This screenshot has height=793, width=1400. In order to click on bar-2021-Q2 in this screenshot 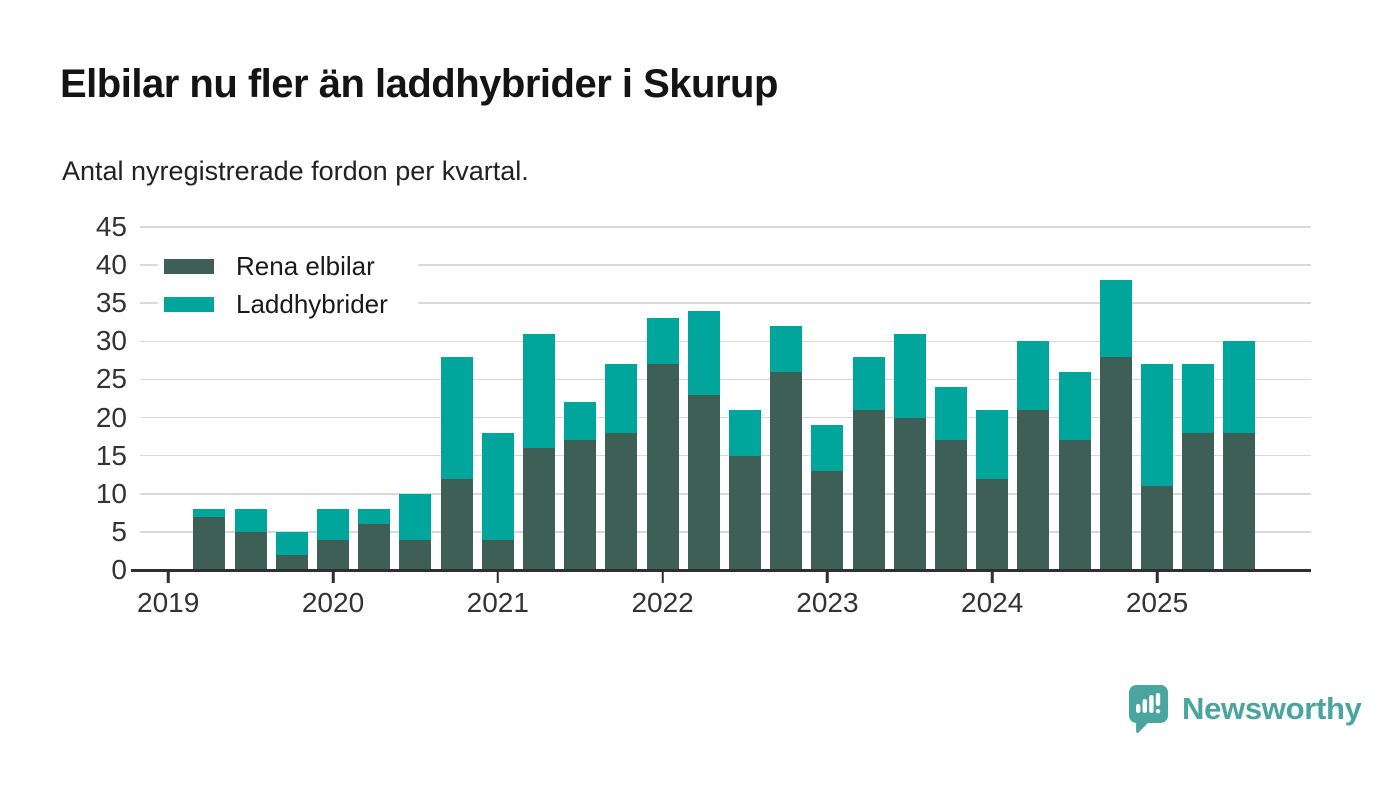, I will do `click(539, 451)`.